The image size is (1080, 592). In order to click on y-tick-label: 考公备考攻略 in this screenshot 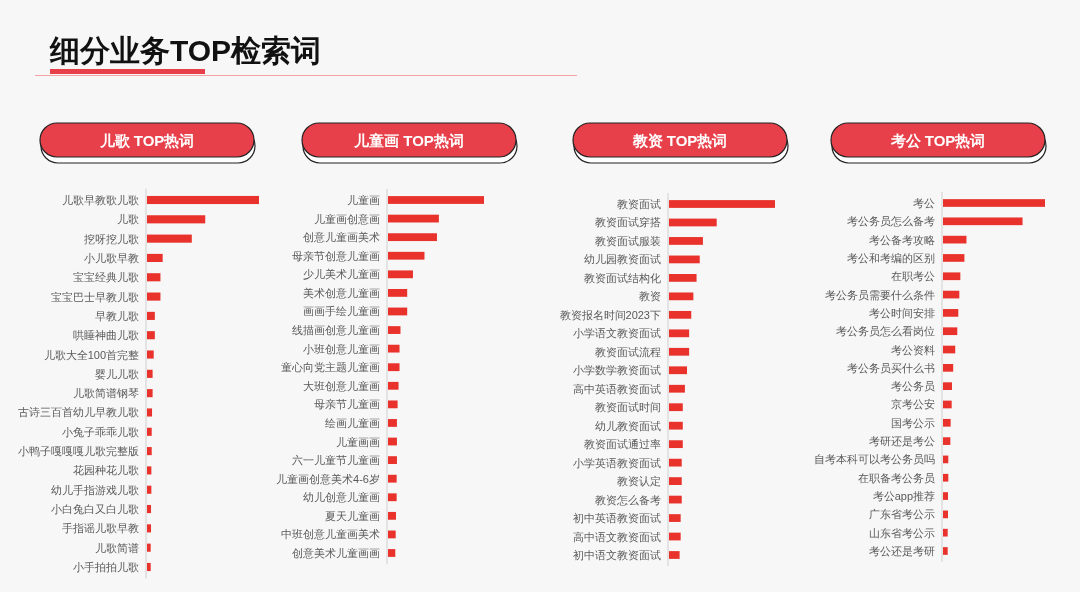, I will do `click(902, 239)`.